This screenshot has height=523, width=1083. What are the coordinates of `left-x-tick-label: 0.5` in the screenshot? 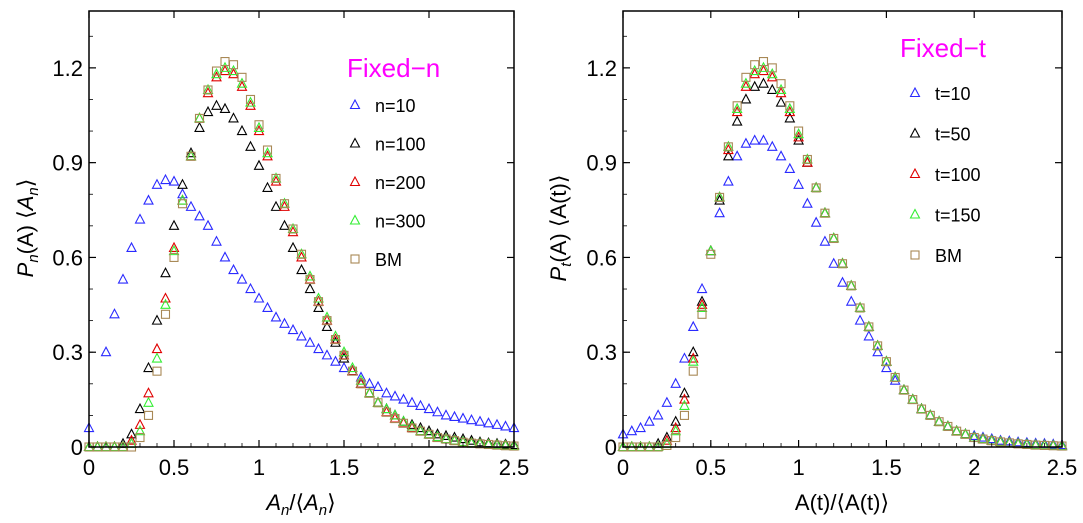 It's located at (174, 467).